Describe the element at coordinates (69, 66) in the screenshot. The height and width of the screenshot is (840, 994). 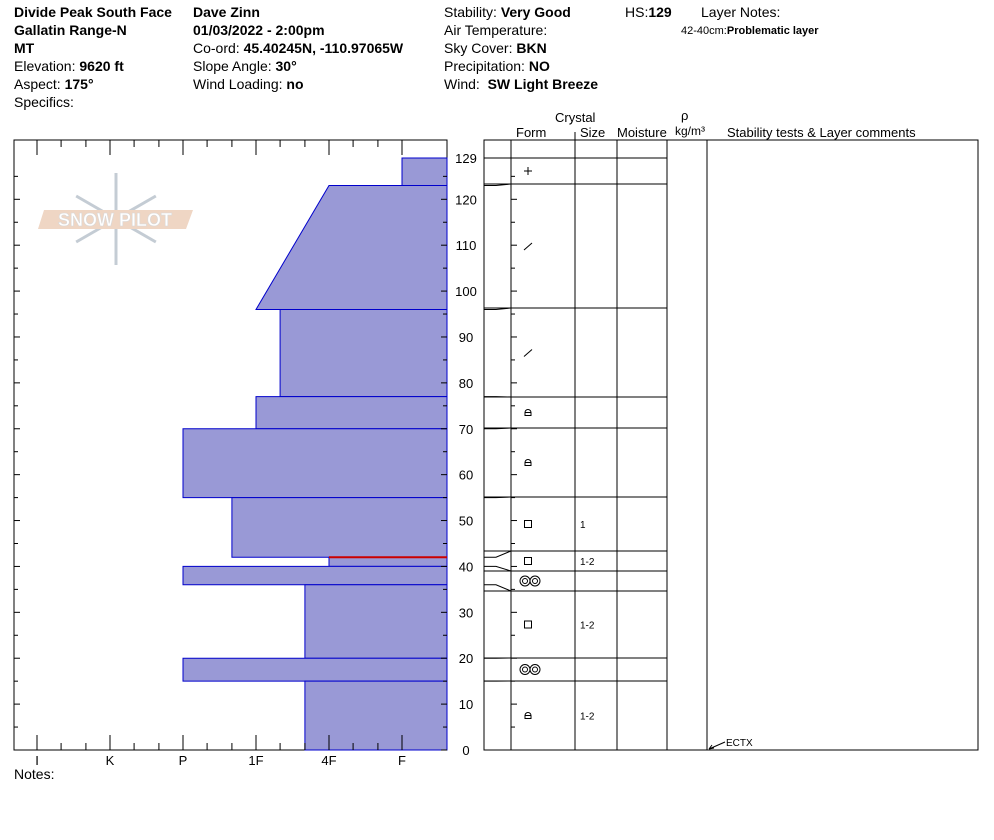
I see `elevation: Elevation: 9620 ft` at that location.